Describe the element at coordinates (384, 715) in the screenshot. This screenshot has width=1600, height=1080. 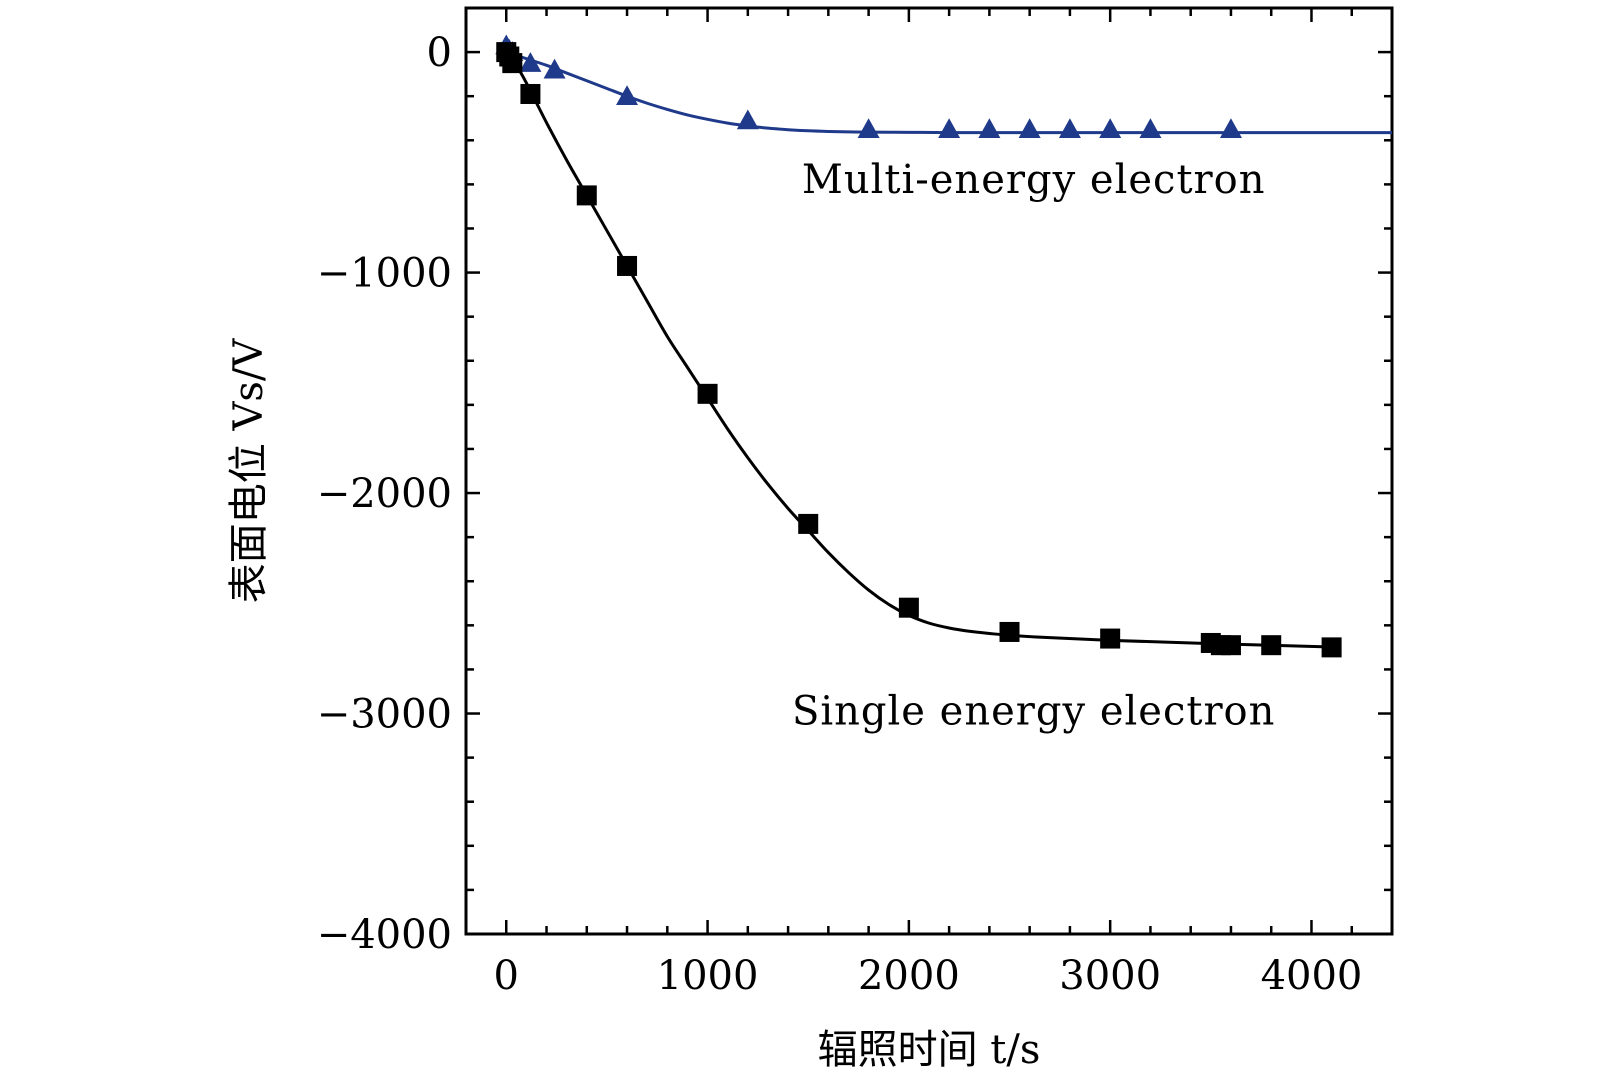
I see `y-tick-label: −3000` at that location.